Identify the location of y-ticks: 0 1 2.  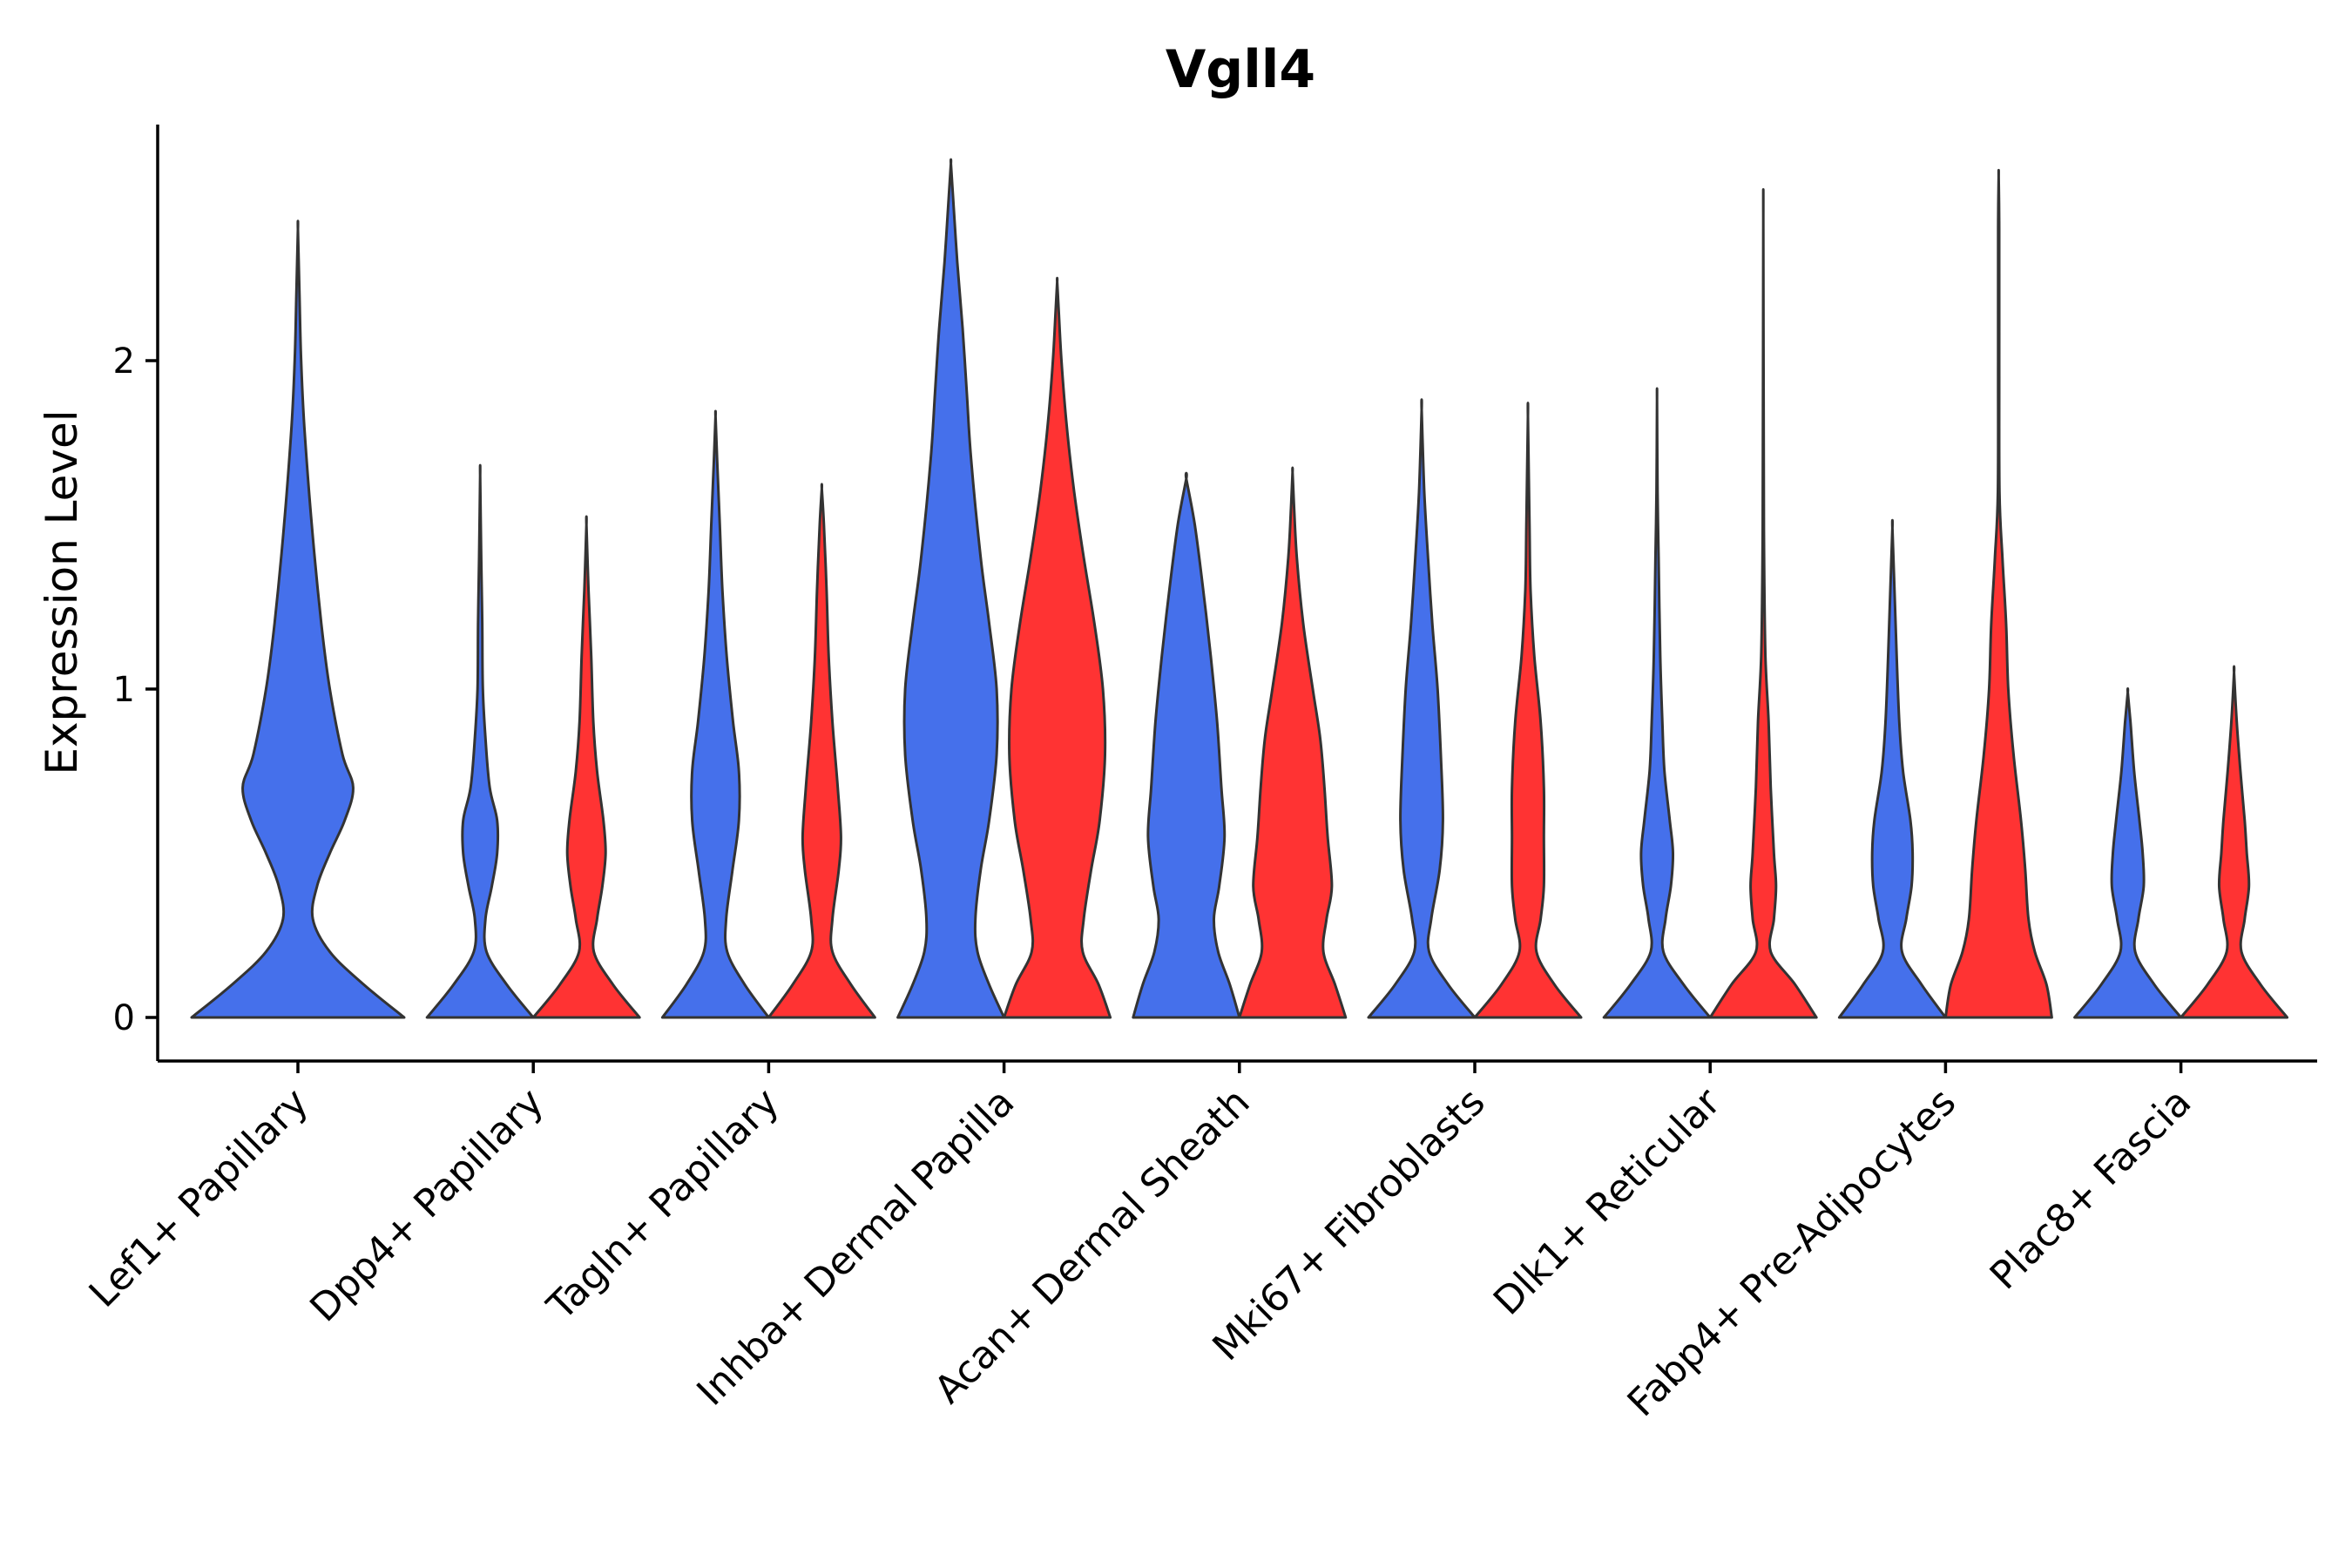
(135, 689).